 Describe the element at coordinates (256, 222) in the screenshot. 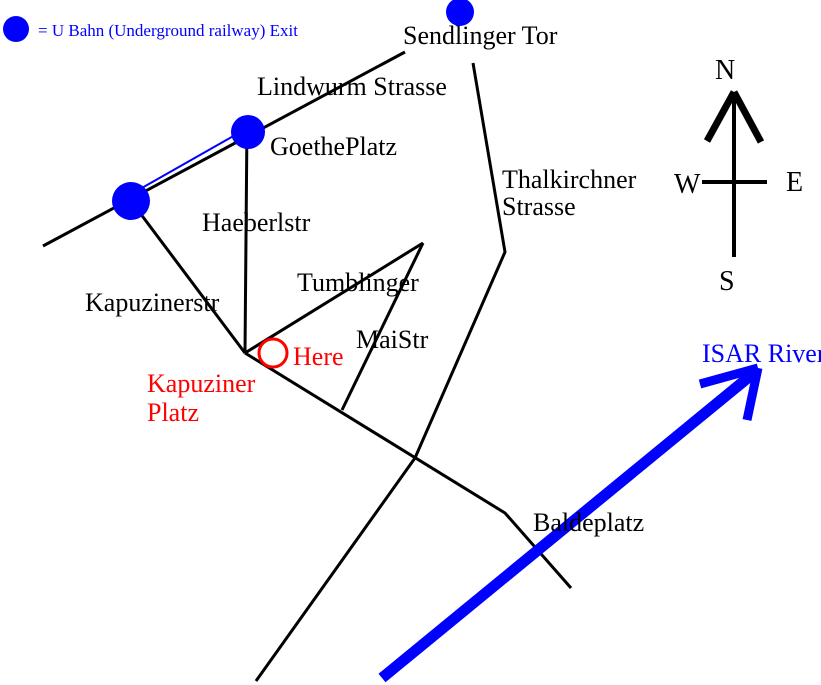

I see `label-haeberlstr: Haeberlstr` at that location.